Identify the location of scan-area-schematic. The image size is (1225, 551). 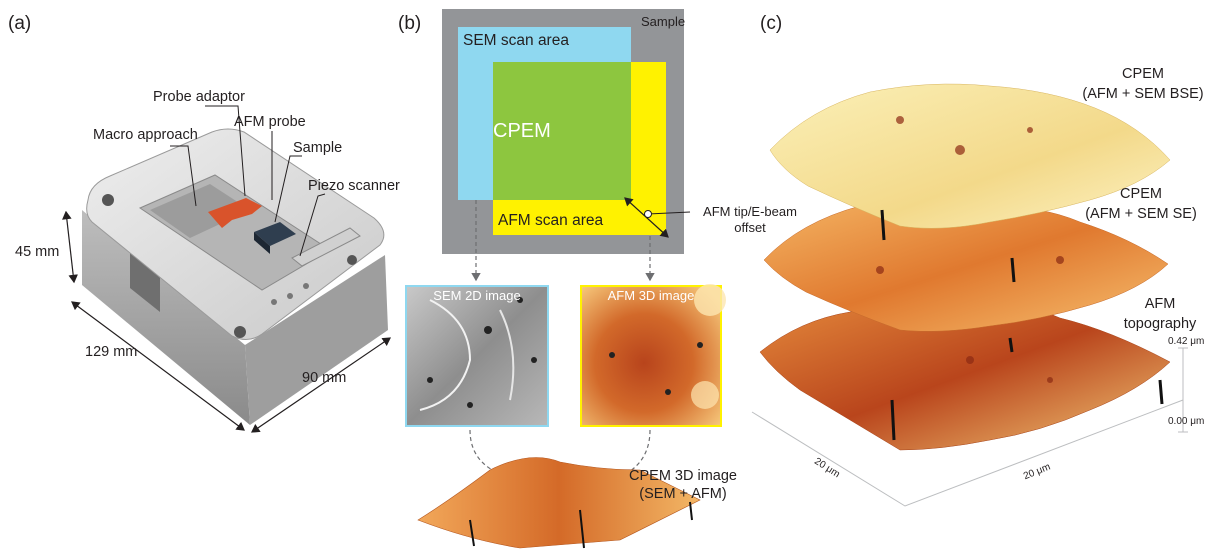
(563, 131).